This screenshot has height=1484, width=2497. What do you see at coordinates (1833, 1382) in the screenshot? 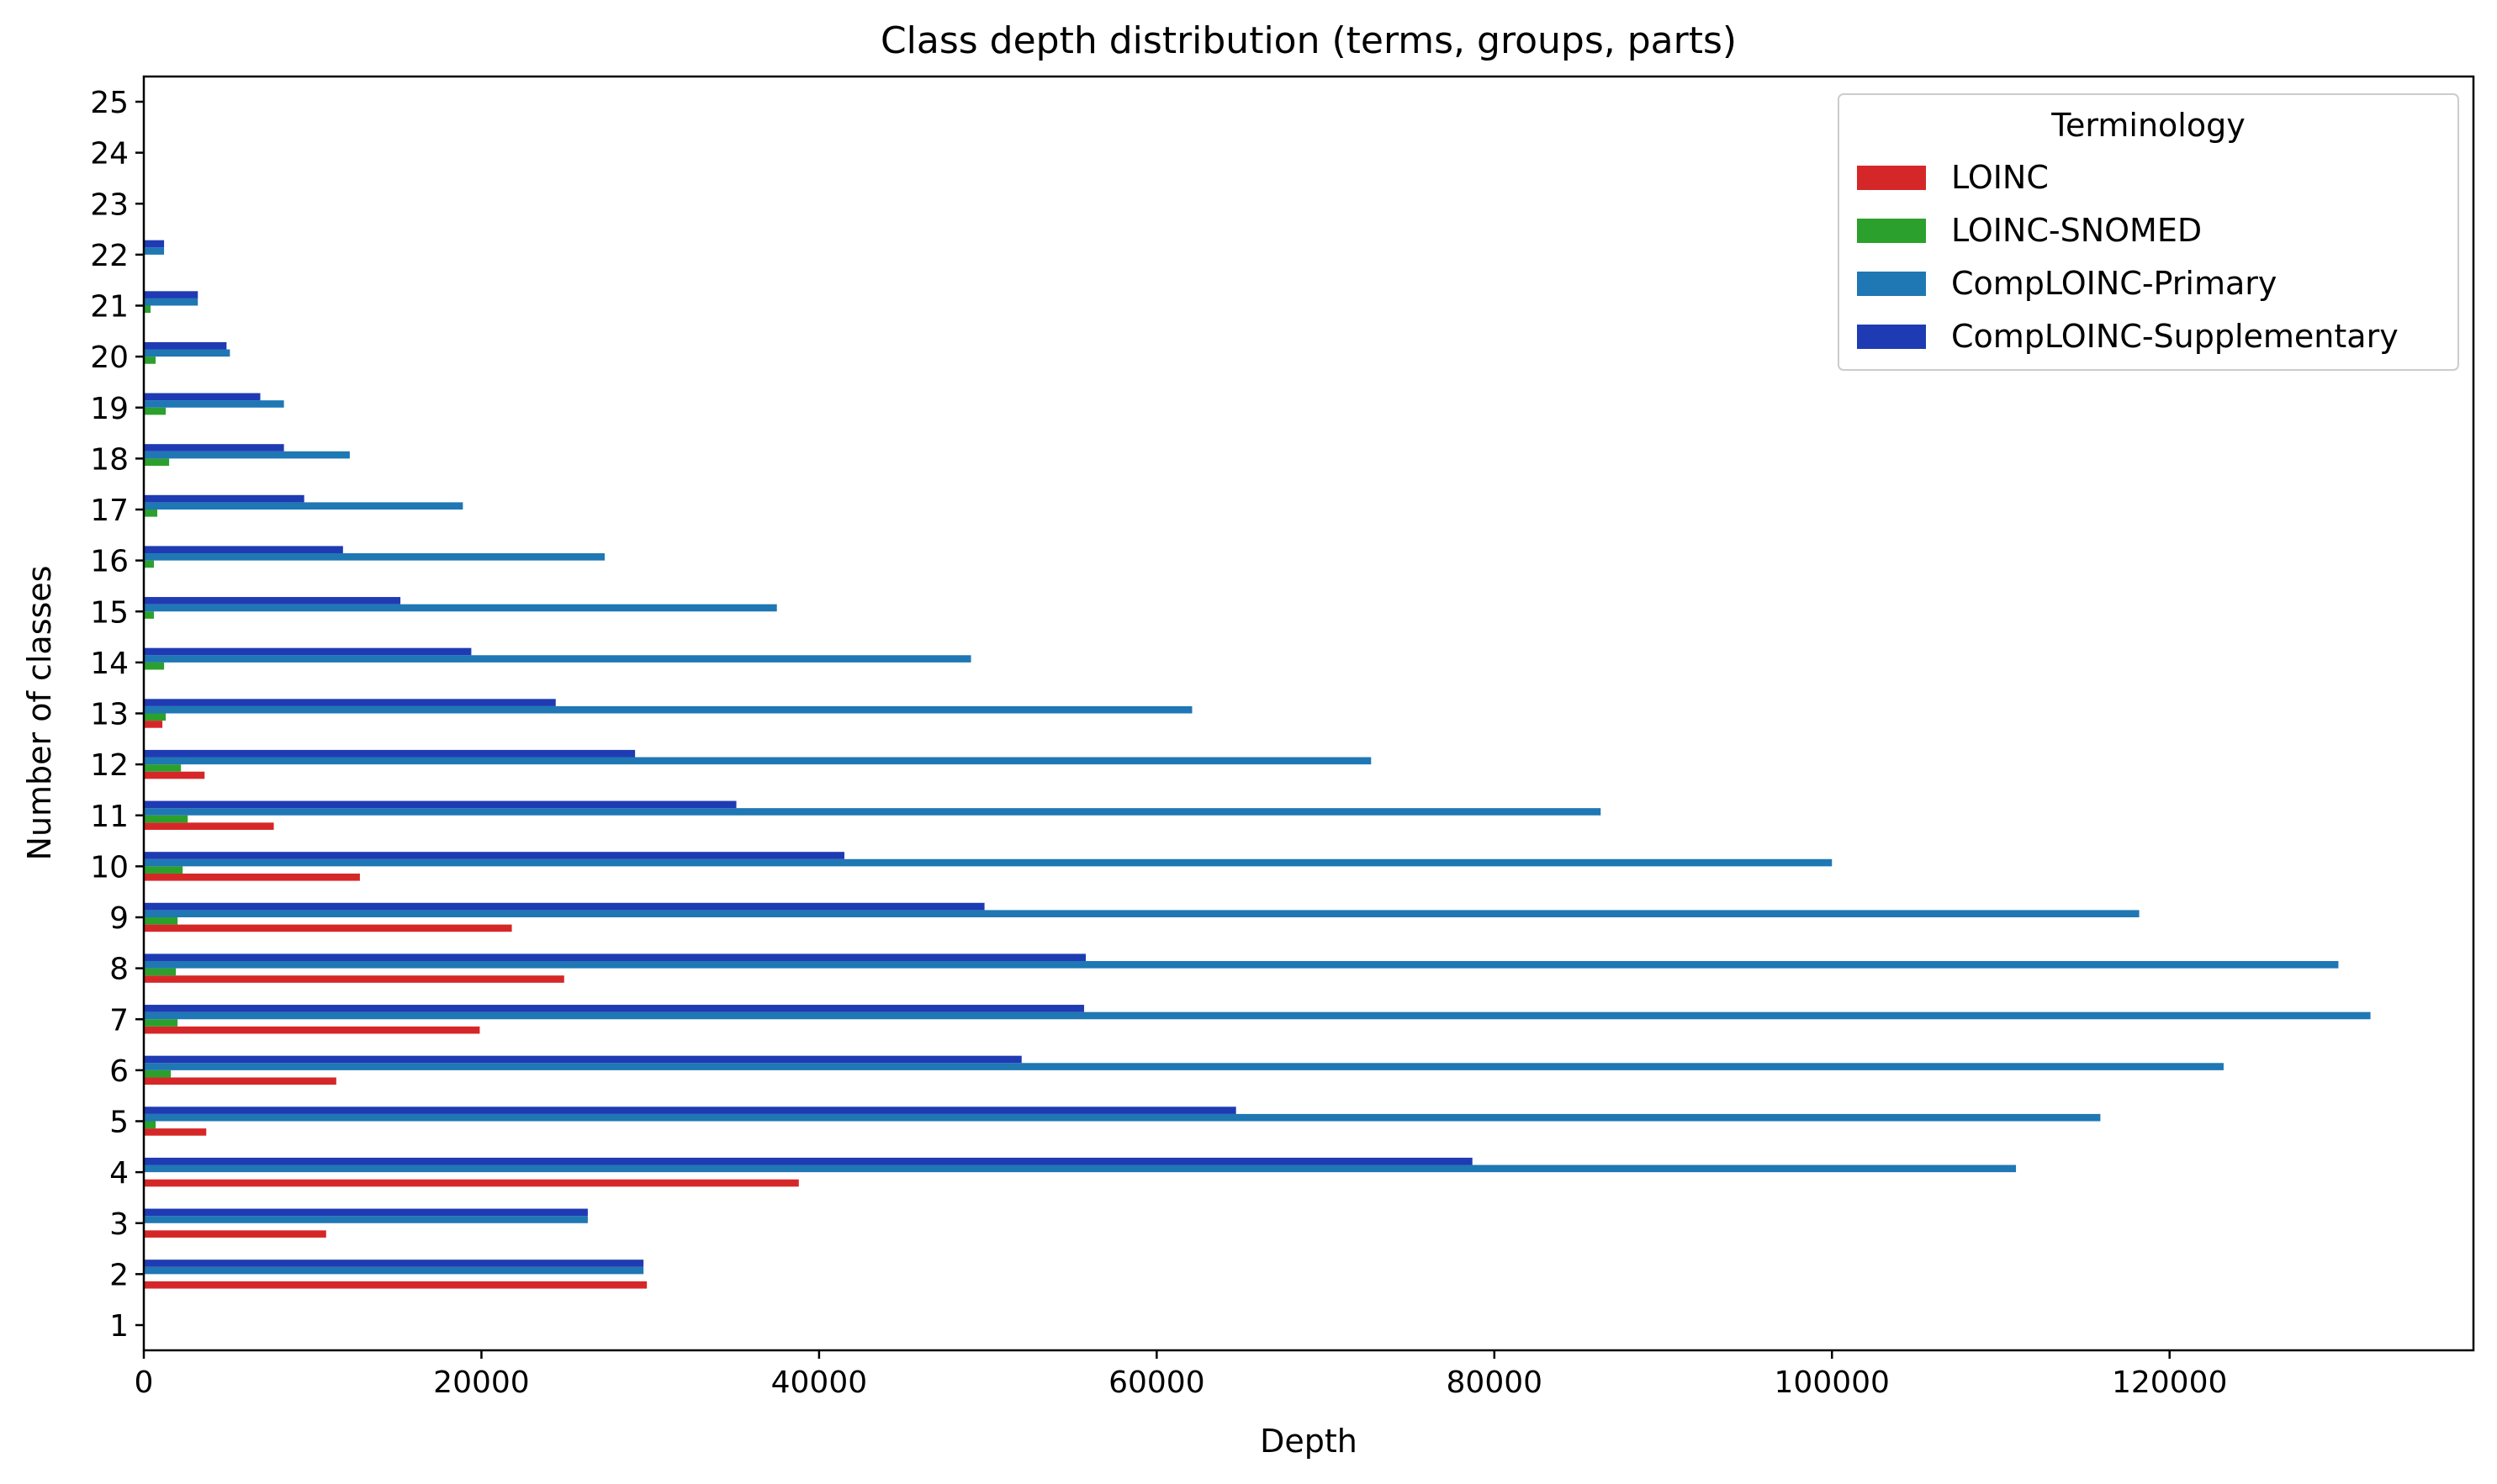
I see `x-tick-label-100000: 100000` at bounding box center [1833, 1382].